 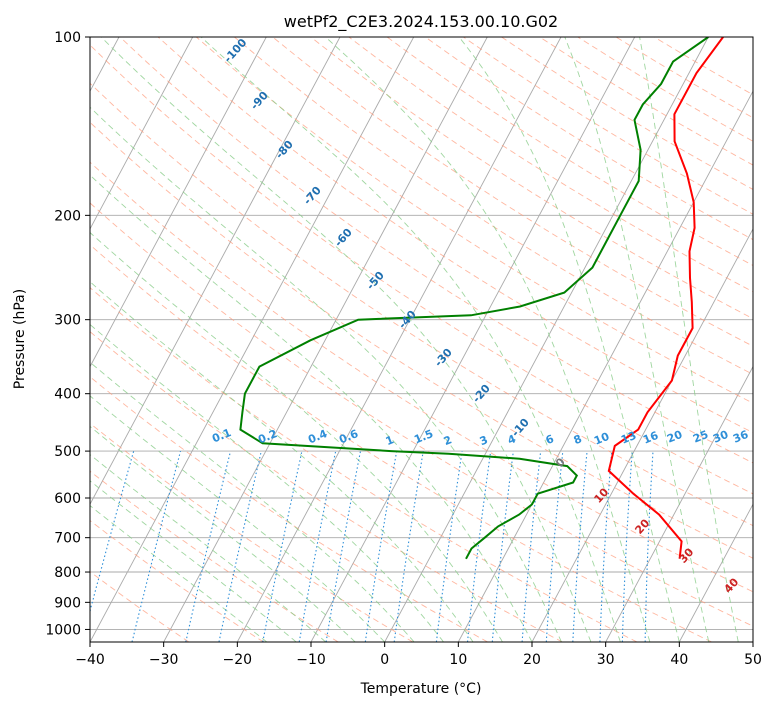 What do you see at coordinates (221, 435) in the screenshot?
I see `mixing-ratio-label: 0.1` at bounding box center [221, 435].